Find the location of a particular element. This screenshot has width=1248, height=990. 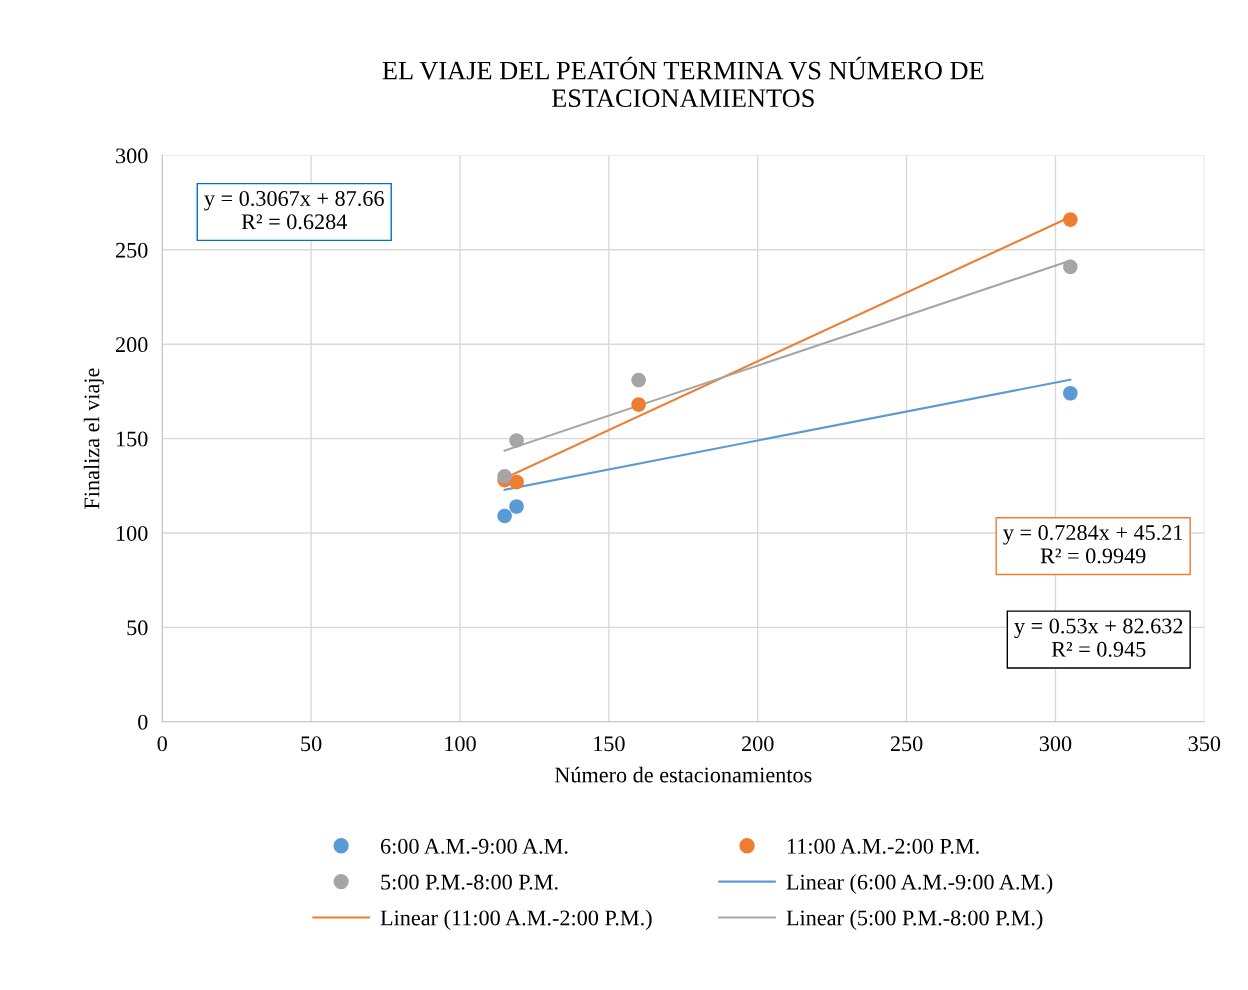

legend-label: Linear (11:00 A.M.-2:00 P.M.) is located at coordinates (516, 919).